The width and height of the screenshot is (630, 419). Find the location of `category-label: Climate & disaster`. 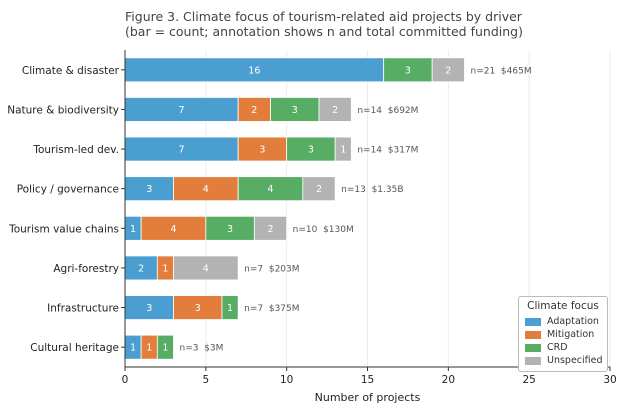

category-label: Climate & disaster is located at coordinates (71, 71).